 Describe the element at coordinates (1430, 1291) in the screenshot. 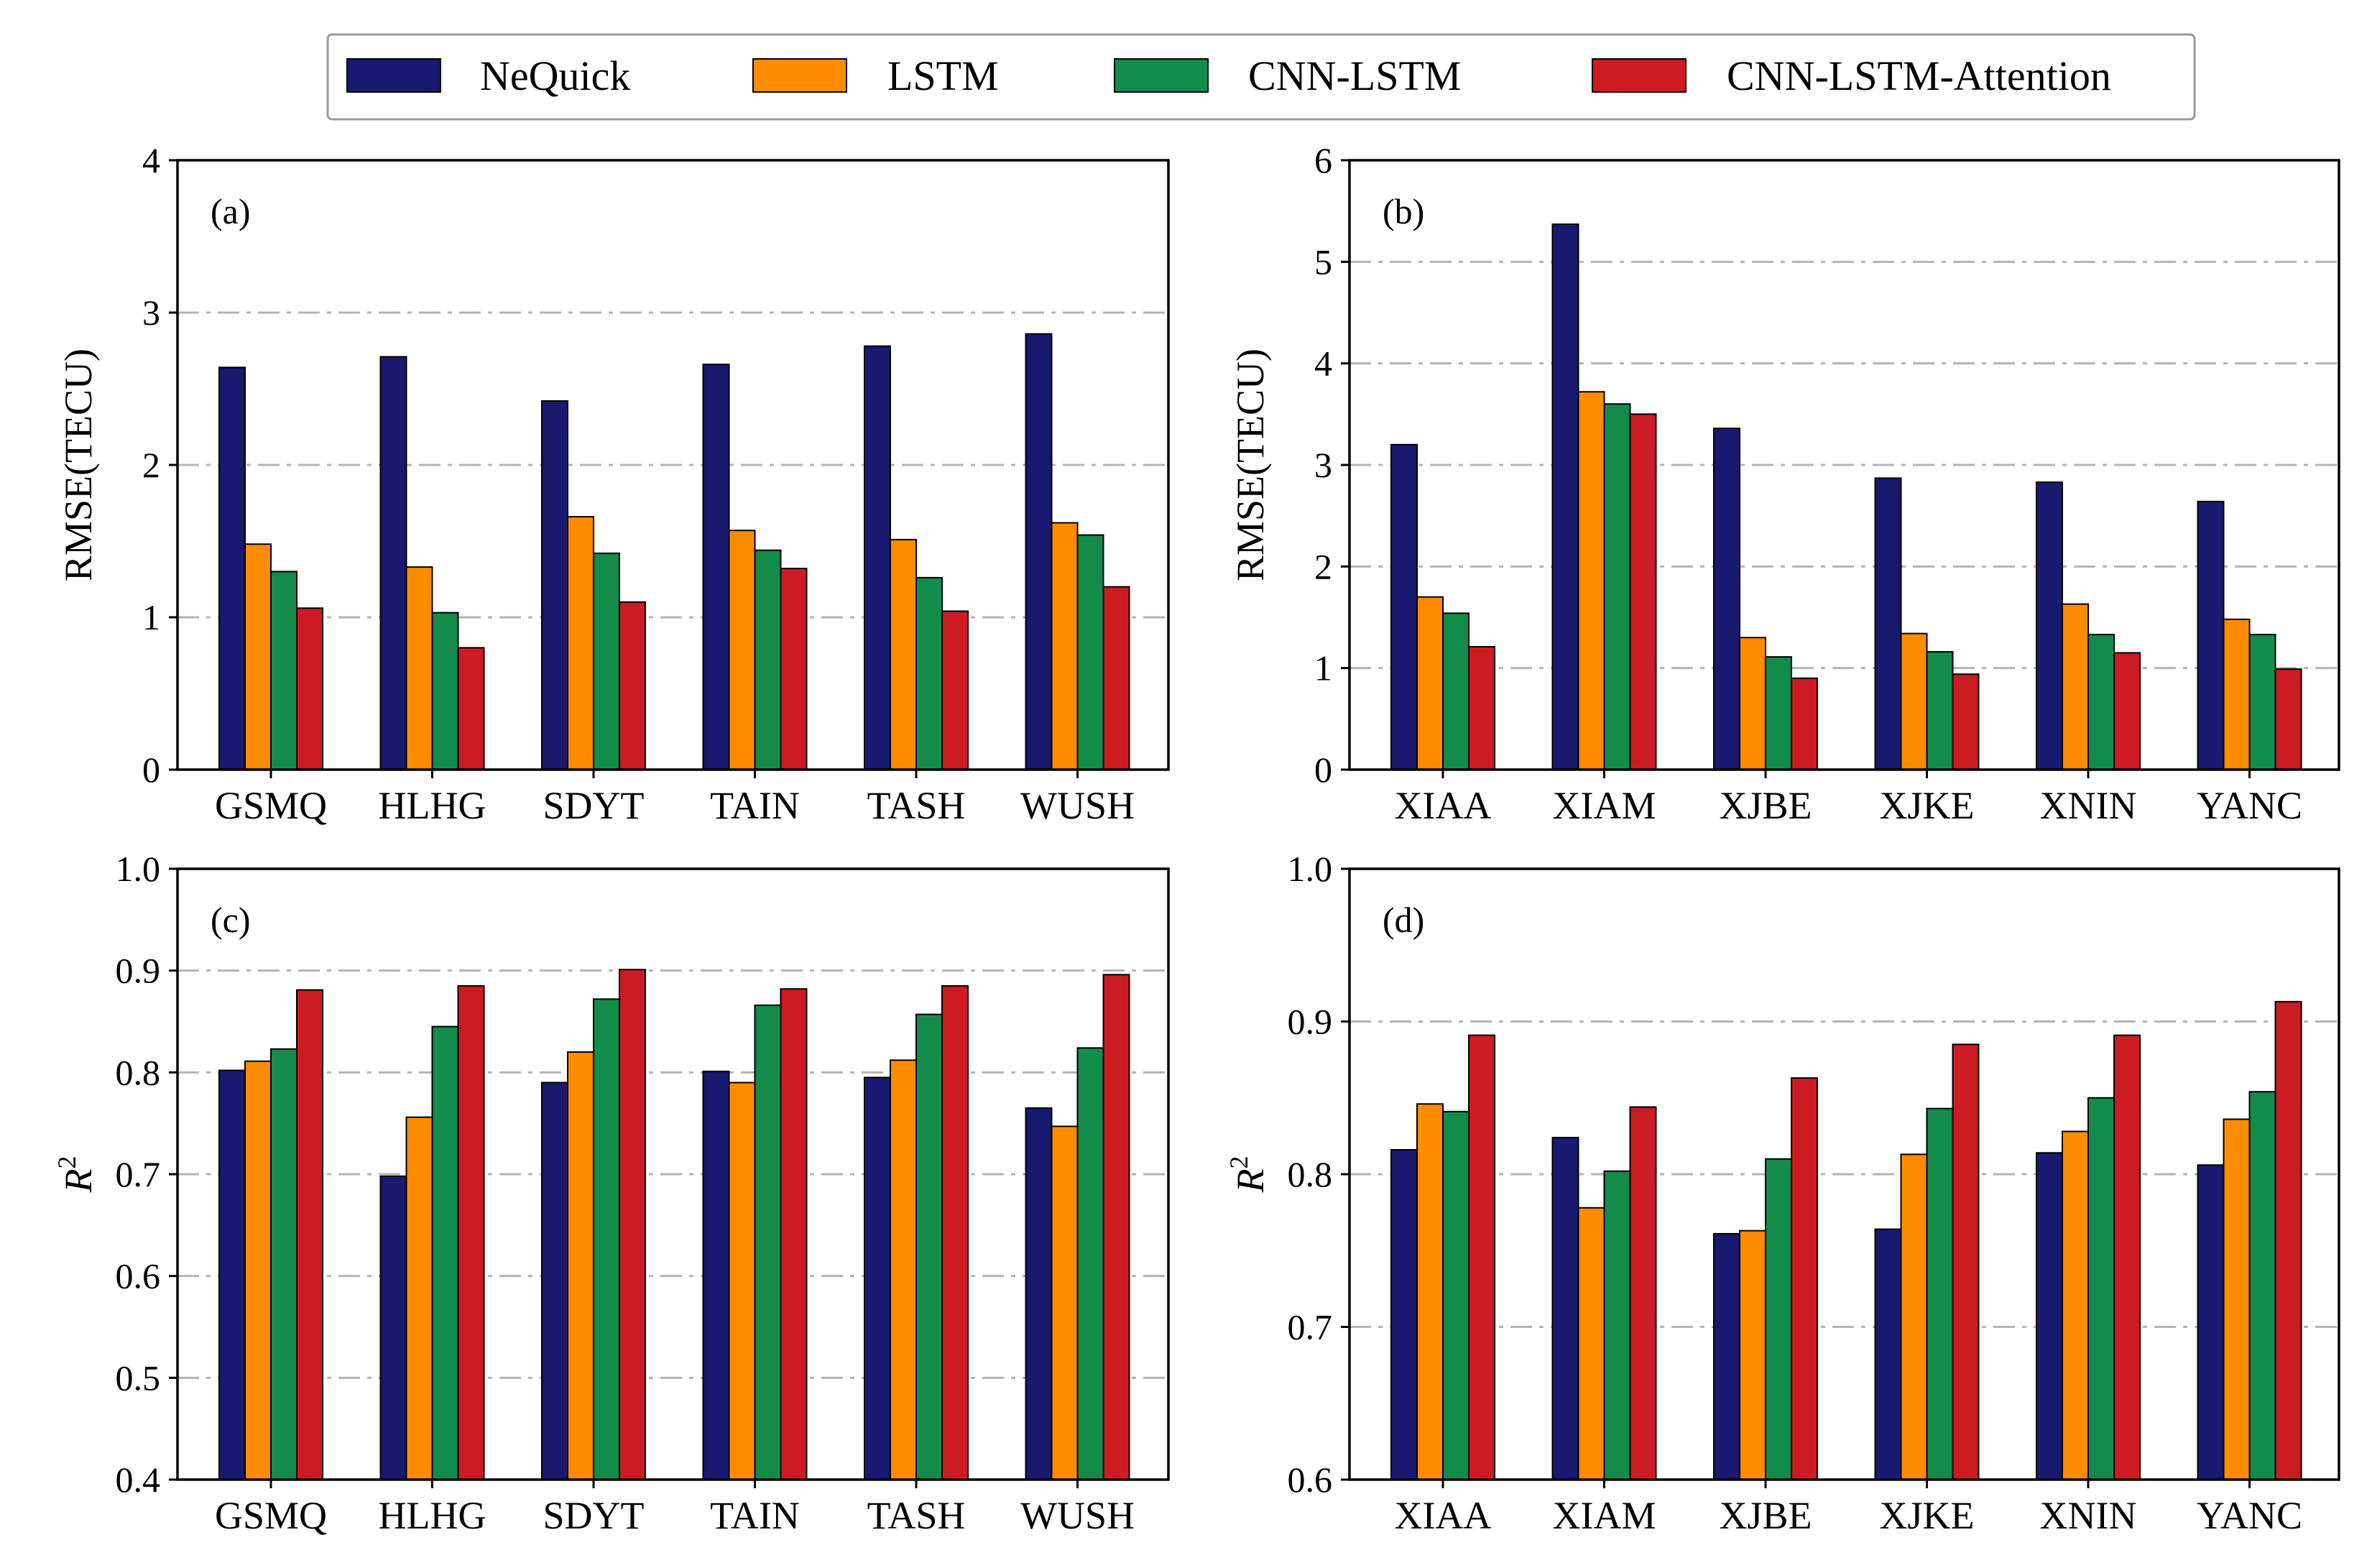

I see `bar-lstm-xiaa` at that location.